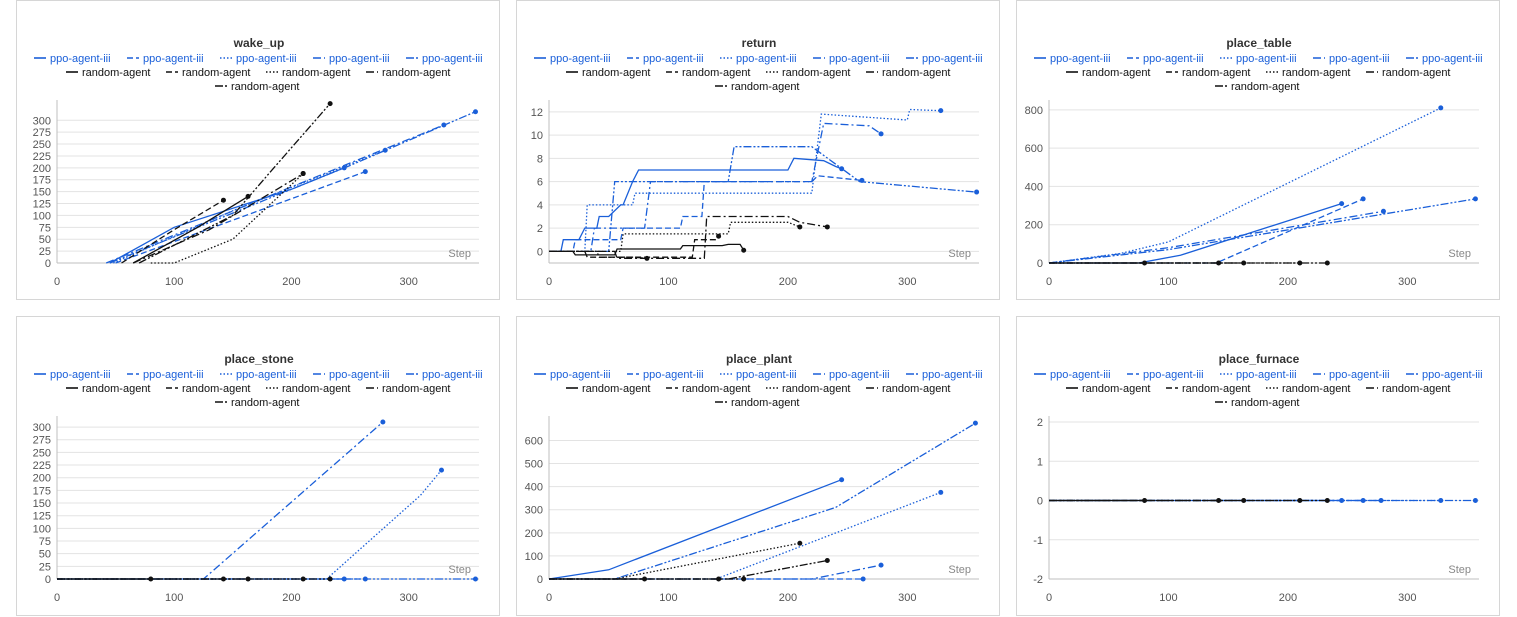 This screenshot has height=617, width=1517. I want to click on y-tick-label: 175, so click(42, 491).